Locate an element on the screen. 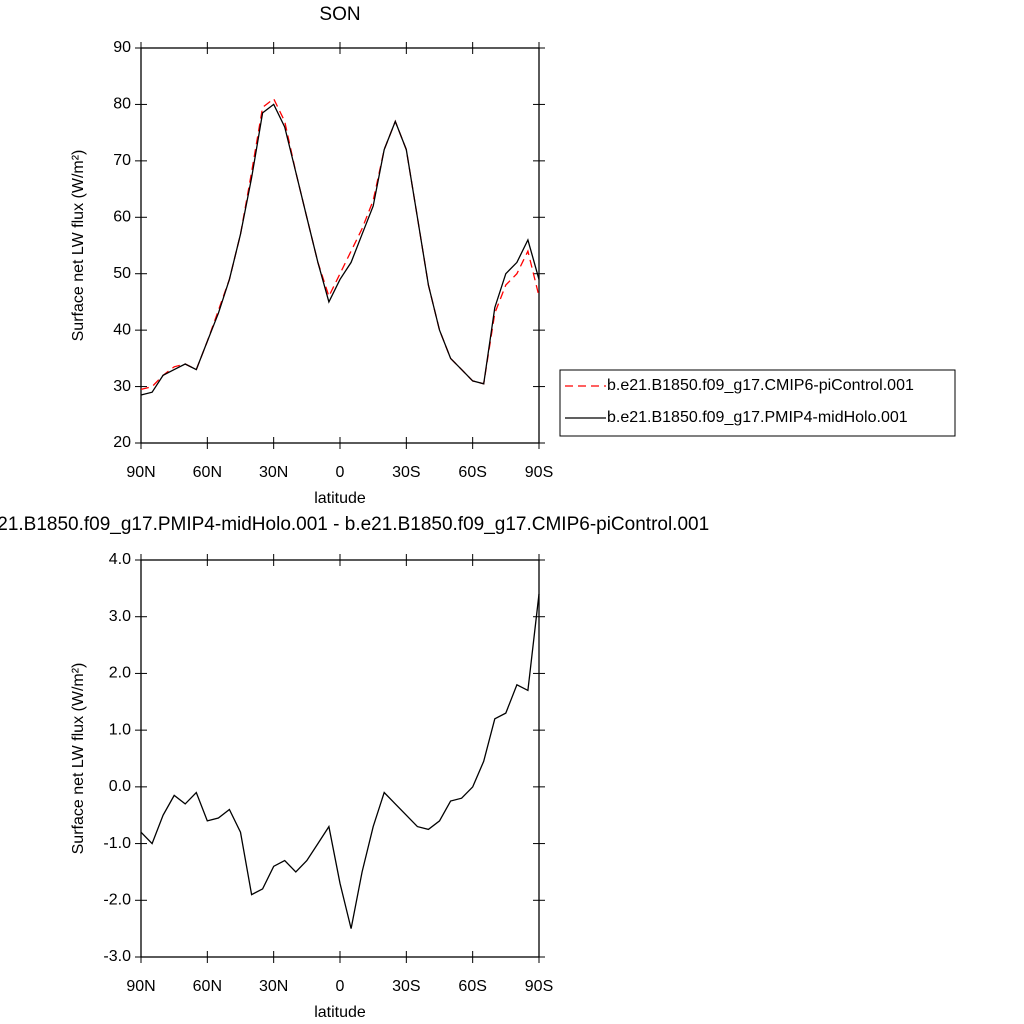  y-tick-label: -1.0 is located at coordinates (117, 843).